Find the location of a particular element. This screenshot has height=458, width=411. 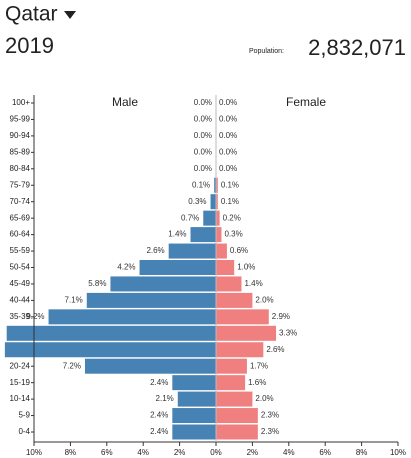

age-label: 40-44 is located at coordinates (20, 300).